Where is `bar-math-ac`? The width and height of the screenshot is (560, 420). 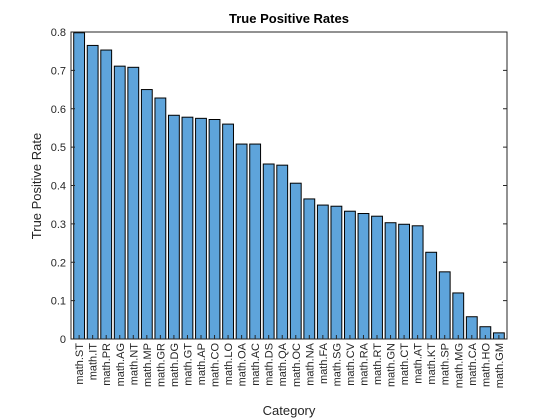 bar-math-ac is located at coordinates (255, 241).